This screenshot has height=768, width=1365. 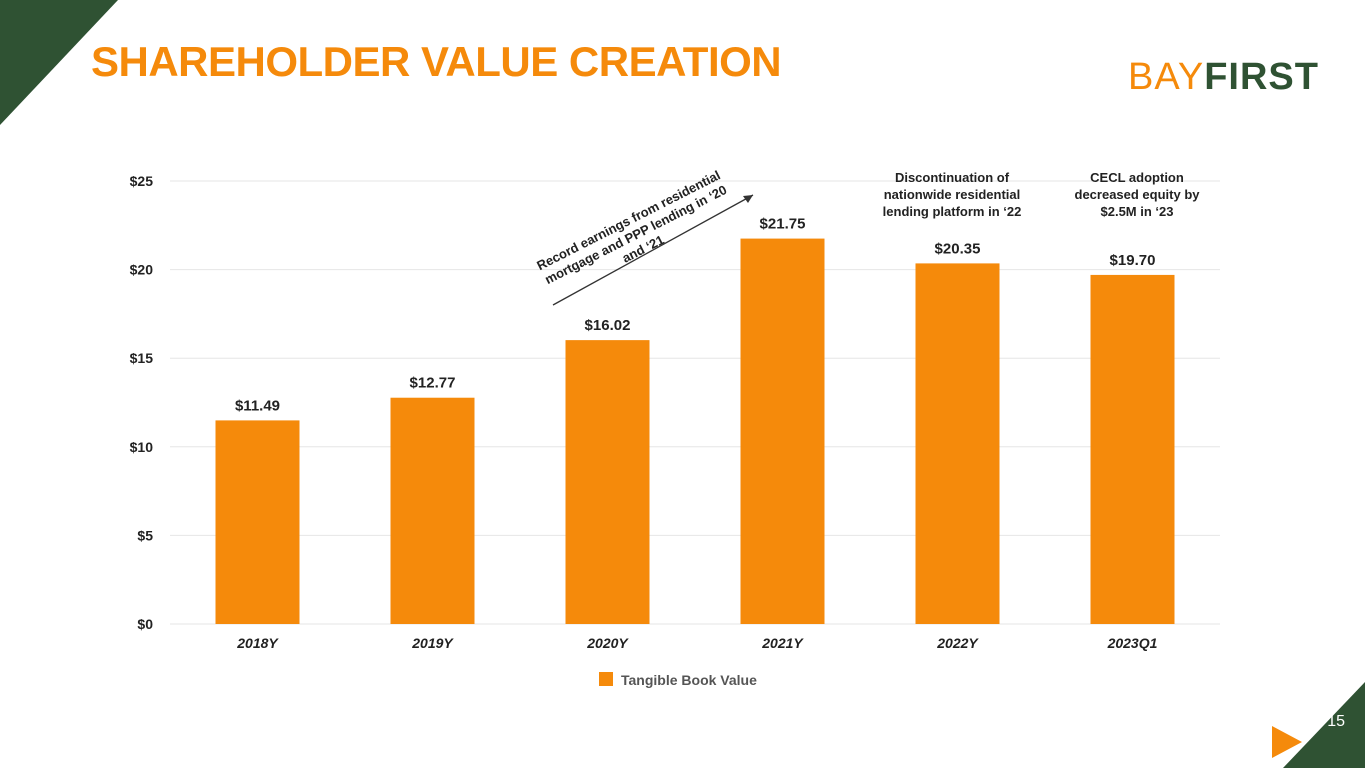 What do you see at coordinates (1336, 721) in the screenshot?
I see `page-number: 15` at bounding box center [1336, 721].